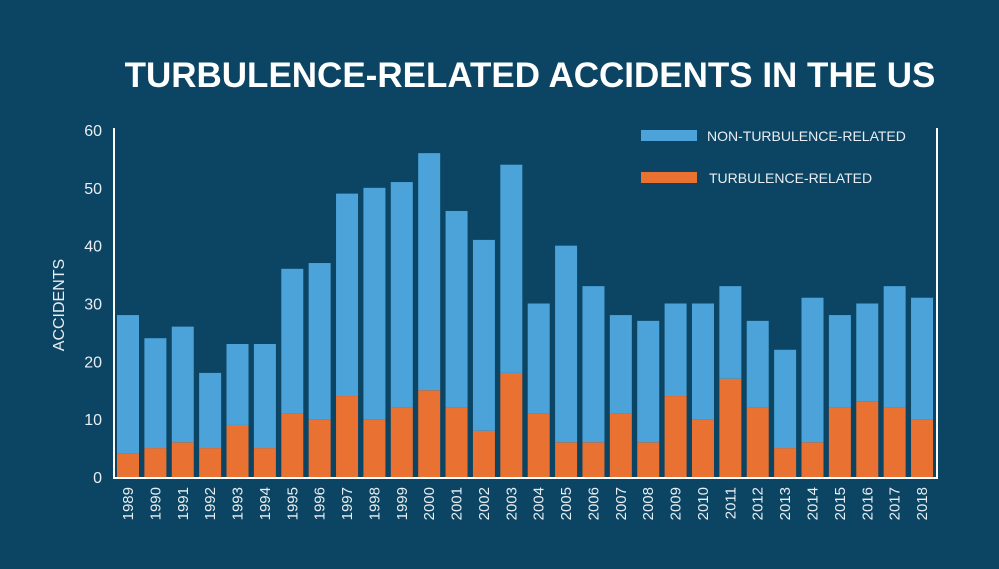  What do you see at coordinates (867, 352) in the screenshot?
I see `bar-non-turbulence-2016` at bounding box center [867, 352].